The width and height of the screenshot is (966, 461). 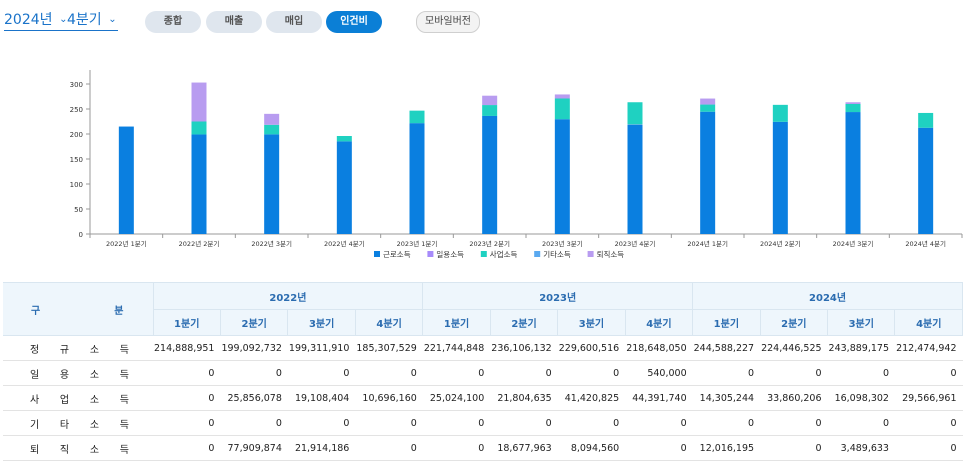 I want to click on table-cell: 21,914,186, so click(x=321, y=448).